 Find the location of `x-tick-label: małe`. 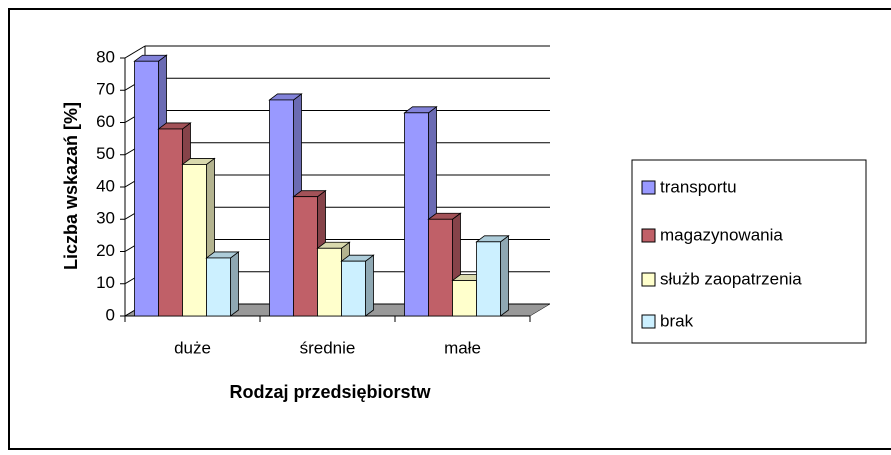

x-tick-label: małe is located at coordinates (462, 347).